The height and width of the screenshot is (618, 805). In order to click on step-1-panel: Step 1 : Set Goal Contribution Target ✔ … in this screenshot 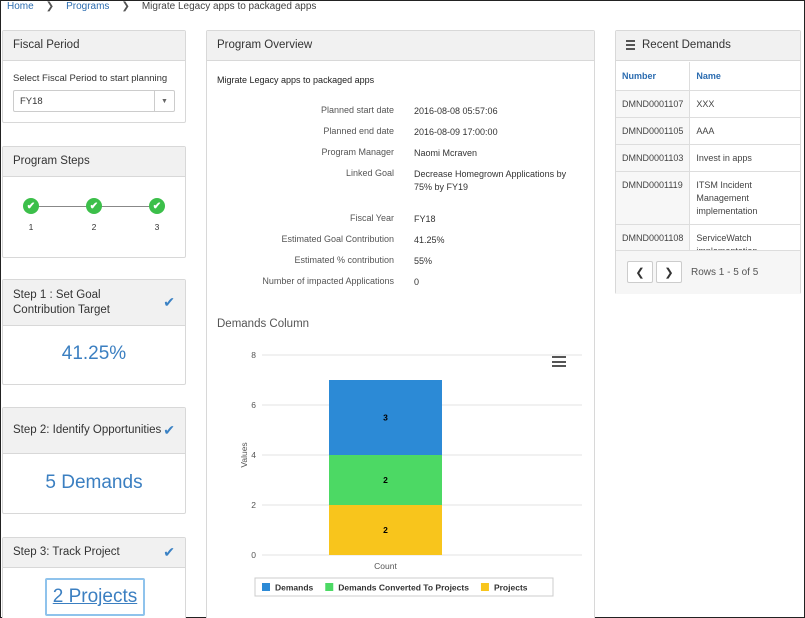, I will do `click(94, 332)`.